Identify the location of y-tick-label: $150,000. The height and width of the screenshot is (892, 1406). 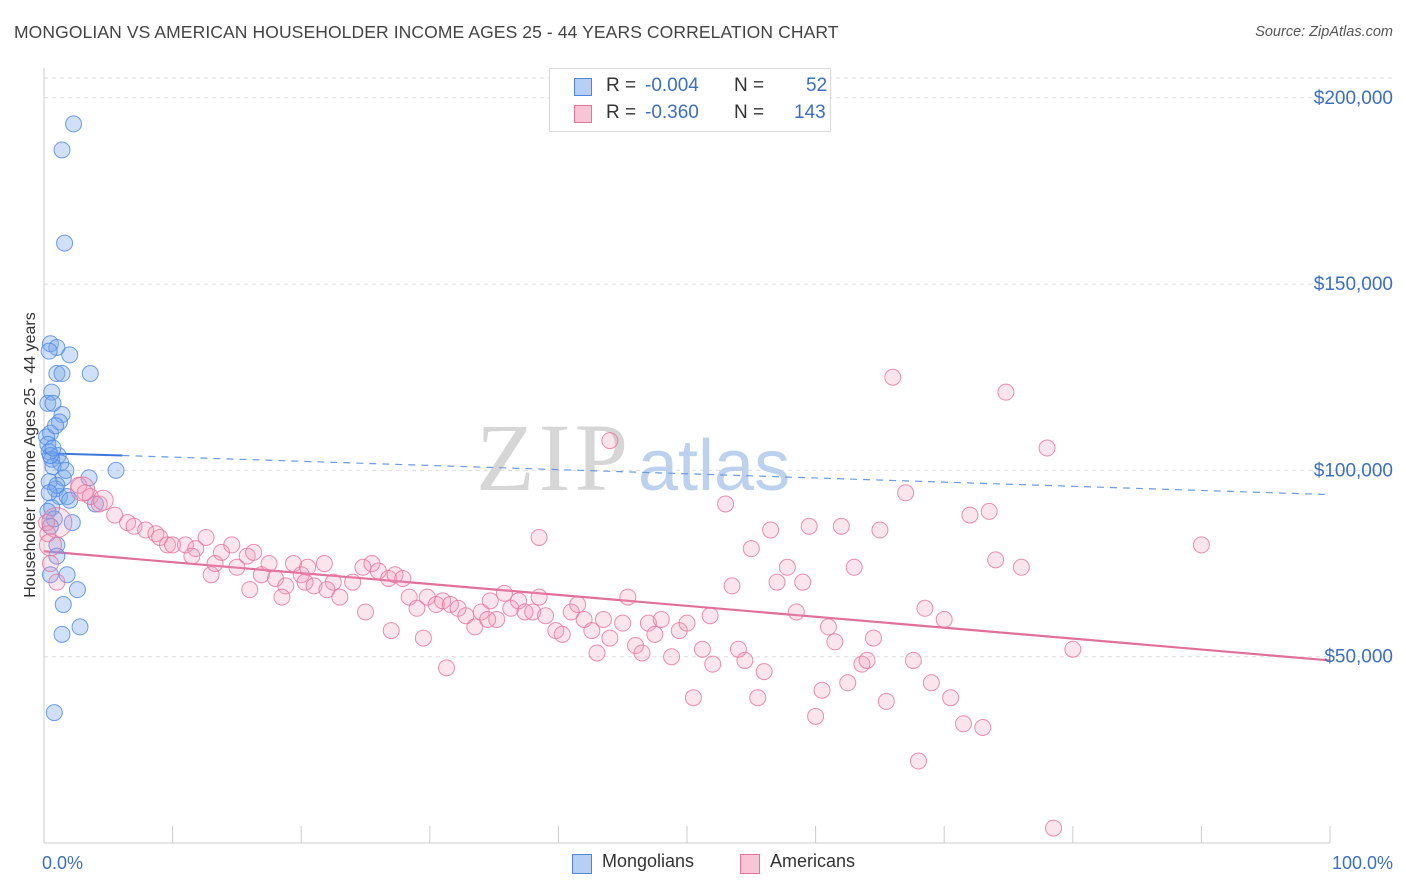
(1353, 284).